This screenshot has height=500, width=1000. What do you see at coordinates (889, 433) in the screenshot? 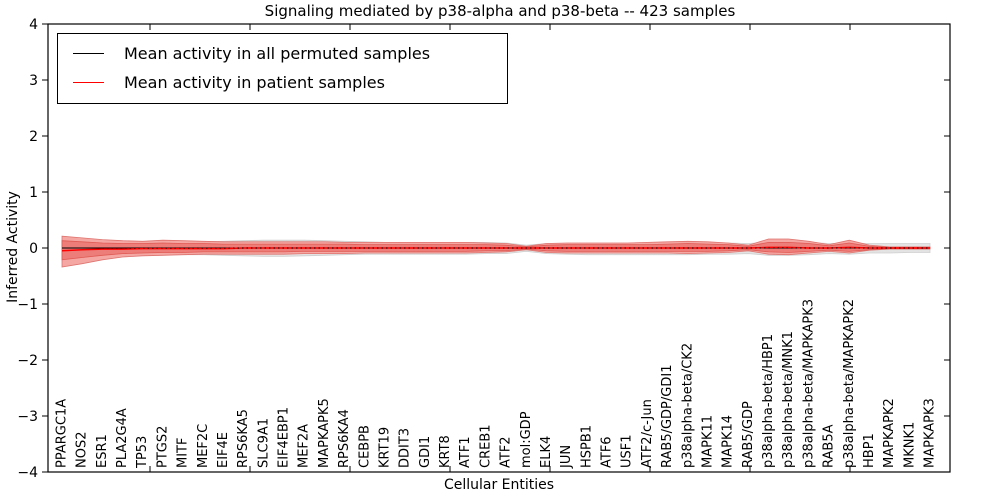
I see `x-category-label: MAPKAPK2` at bounding box center [889, 433].